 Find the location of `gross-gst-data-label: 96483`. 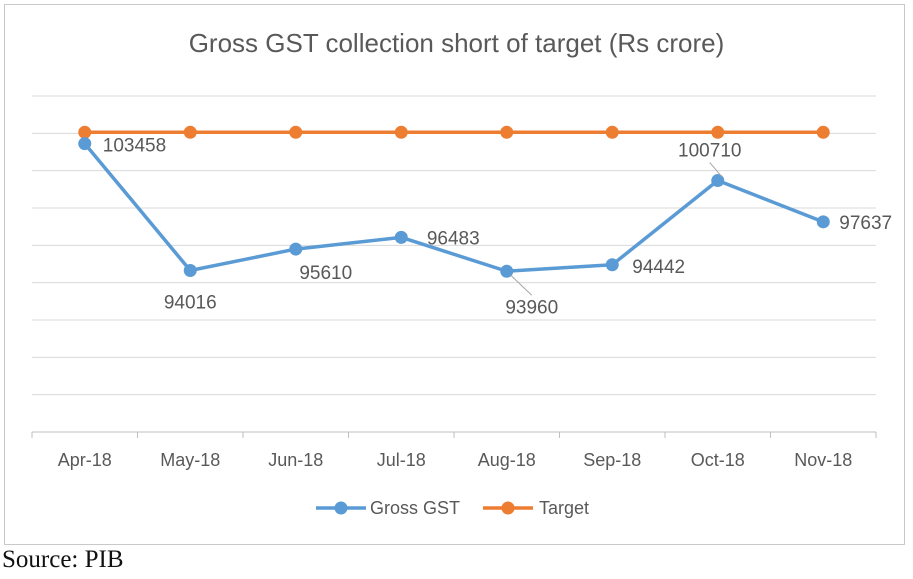

gross-gst-data-label: 96483 is located at coordinates (453, 238).